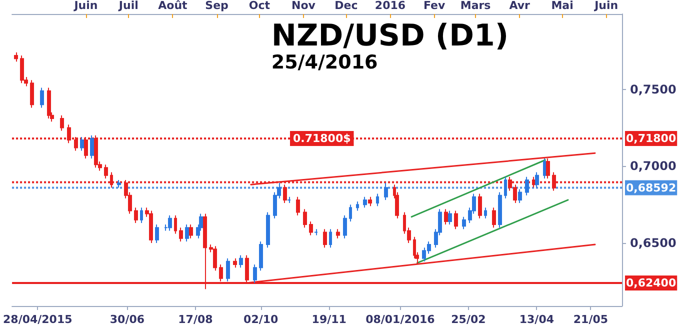  I want to click on ref-line-label: 0,71800, so click(651, 138).